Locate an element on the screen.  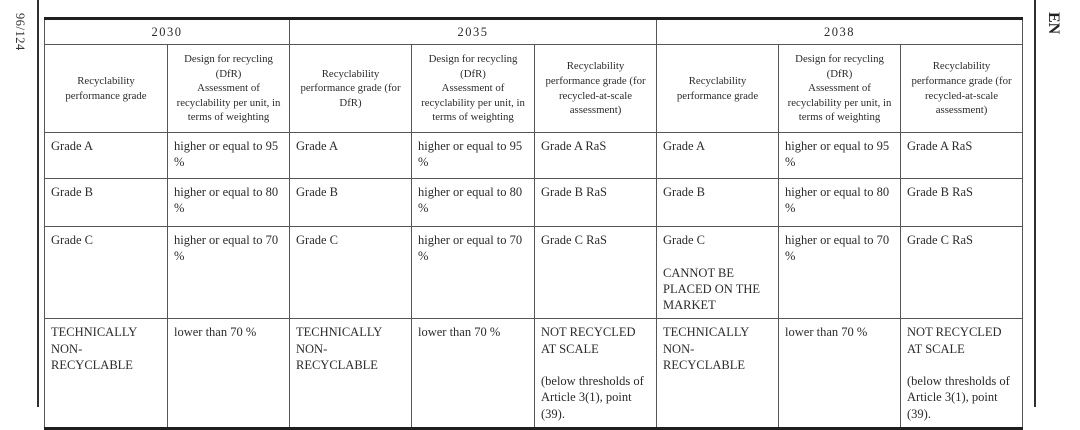
year-header-2035: 2035 is located at coordinates (473, 31).